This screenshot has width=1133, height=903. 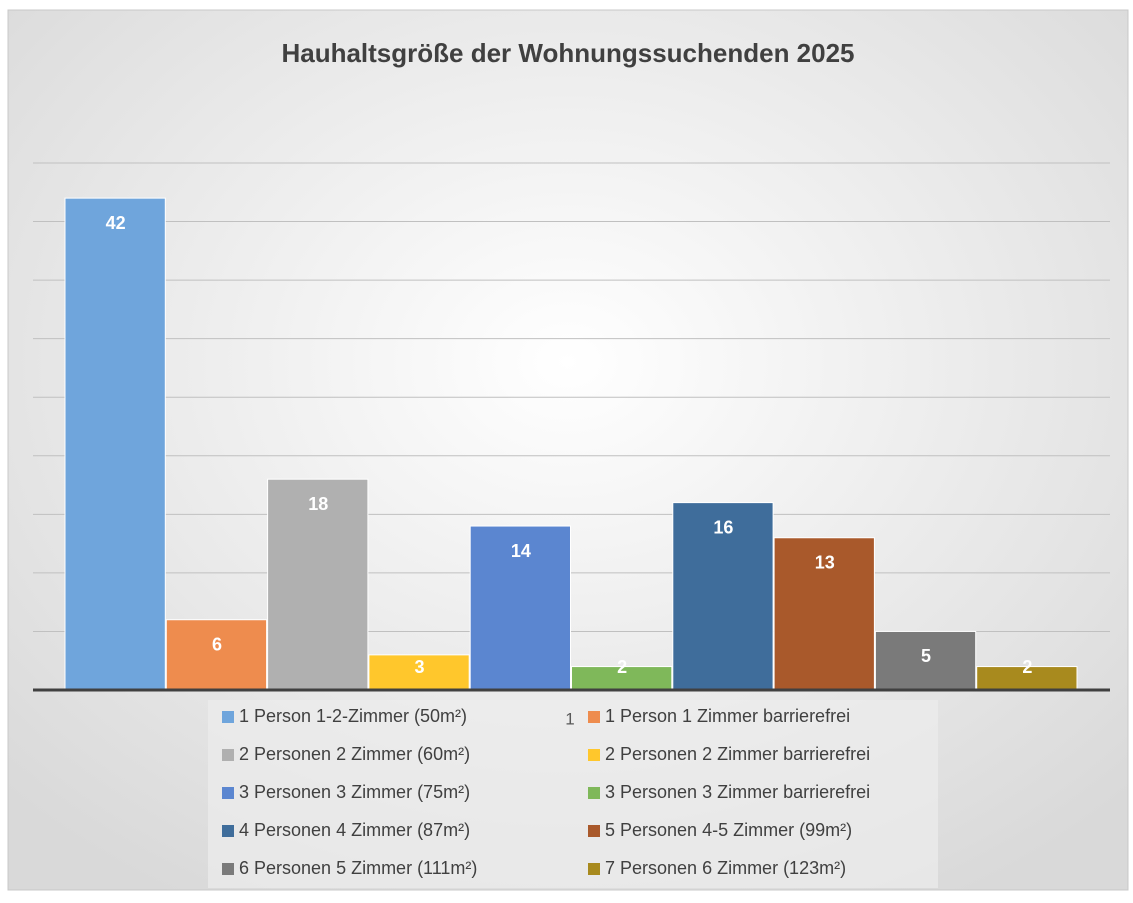 I want to click on legend-label: 6 Personen 5 Zimmer (111m²), so click(x=358, y=868).